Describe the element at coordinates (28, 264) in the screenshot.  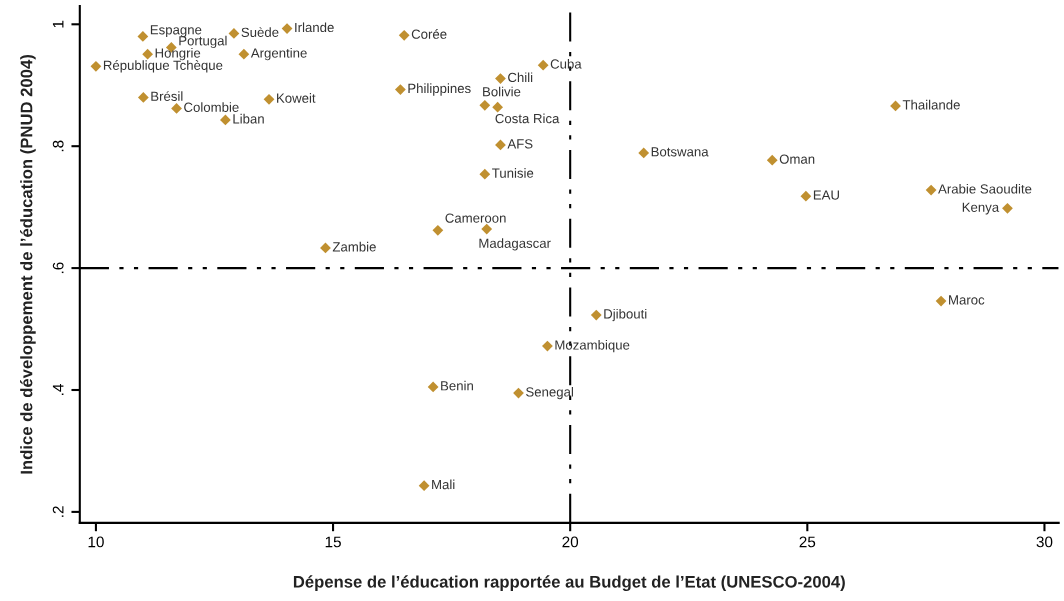
I see `y-axis-title: Indice de développement de l’éducation (PNUD 2004)` at that location.